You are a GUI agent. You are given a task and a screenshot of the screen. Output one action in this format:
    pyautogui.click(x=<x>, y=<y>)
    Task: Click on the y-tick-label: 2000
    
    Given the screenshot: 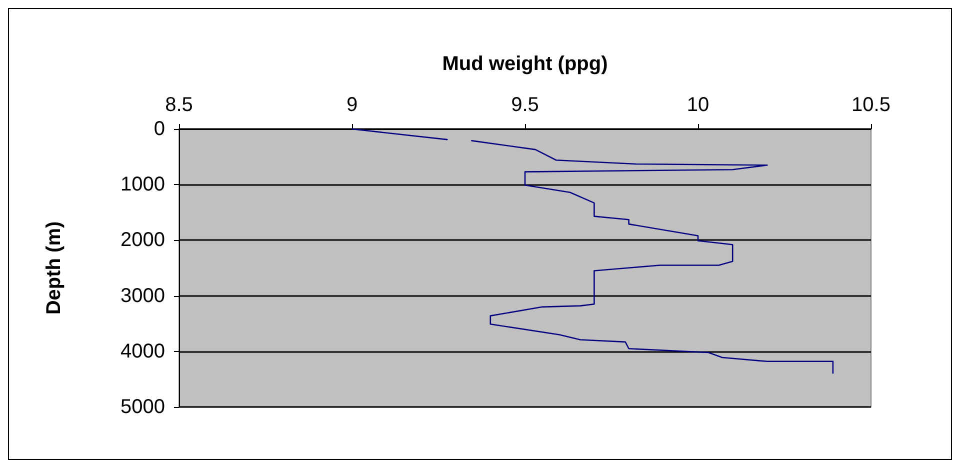 What is the action you would take?
    pyautogui.click(x=142, y=240)
    